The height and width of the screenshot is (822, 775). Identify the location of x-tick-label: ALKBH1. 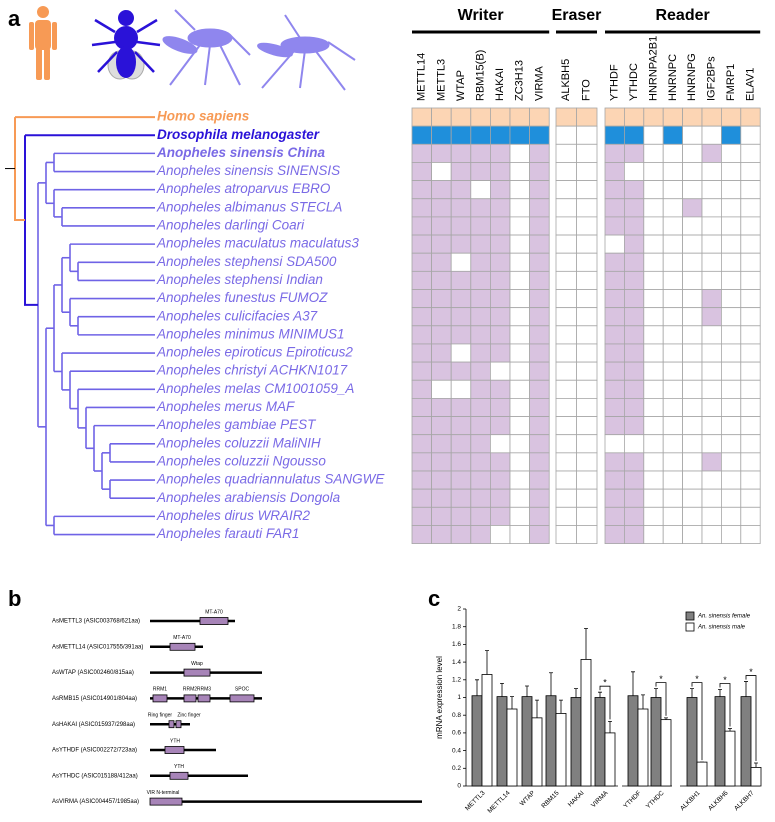
(690, 800).